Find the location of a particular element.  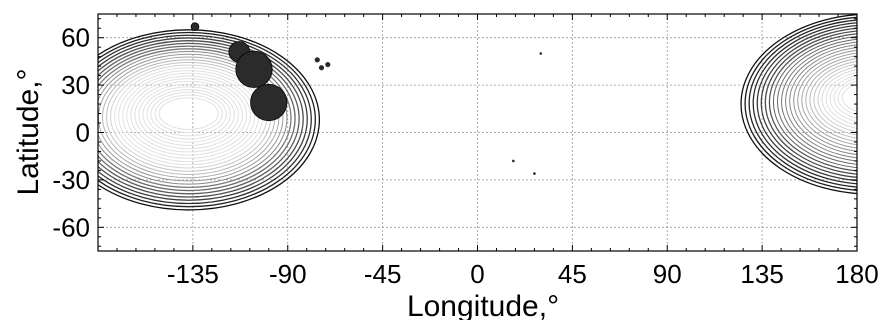

x-tick-label: 0 is located at coordinates (477, 274).